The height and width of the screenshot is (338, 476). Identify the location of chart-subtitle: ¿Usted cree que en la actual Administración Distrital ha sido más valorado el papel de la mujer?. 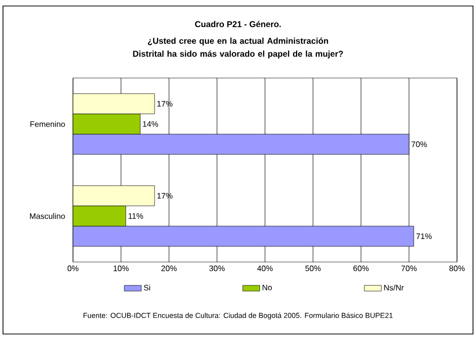
(238, 48).